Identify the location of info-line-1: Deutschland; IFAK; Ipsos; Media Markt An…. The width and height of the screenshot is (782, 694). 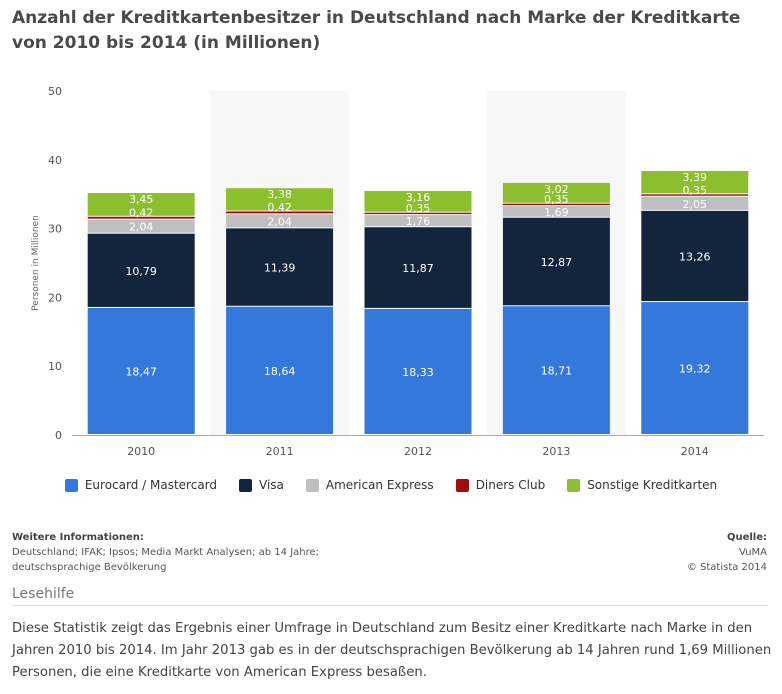
(166, 552).